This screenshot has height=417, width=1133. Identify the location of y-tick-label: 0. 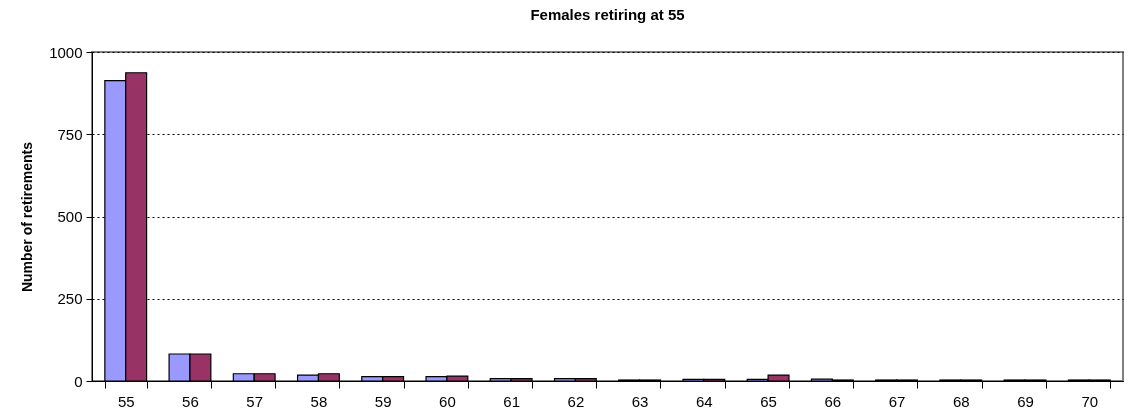
(78, 381).